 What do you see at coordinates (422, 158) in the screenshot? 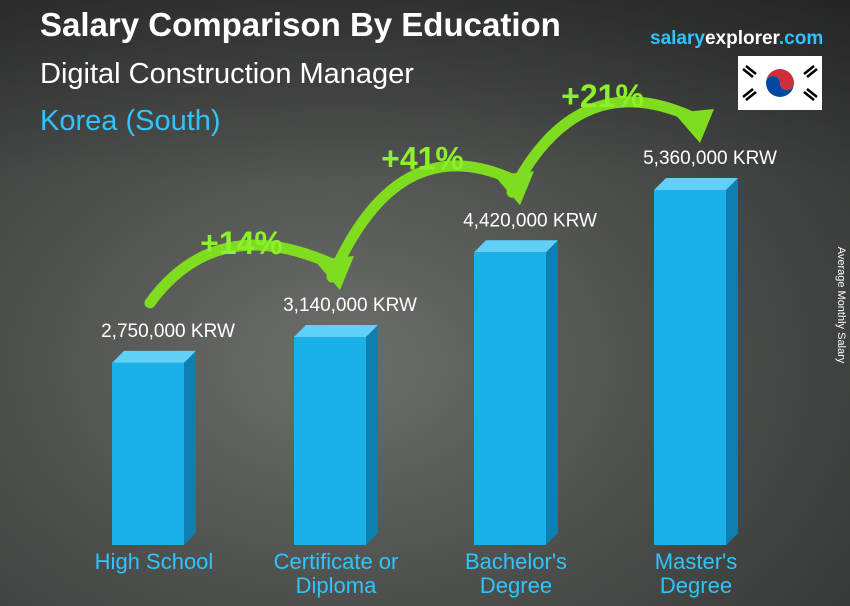
I see `growth-label: +41%` at bounding box center [422, 158].